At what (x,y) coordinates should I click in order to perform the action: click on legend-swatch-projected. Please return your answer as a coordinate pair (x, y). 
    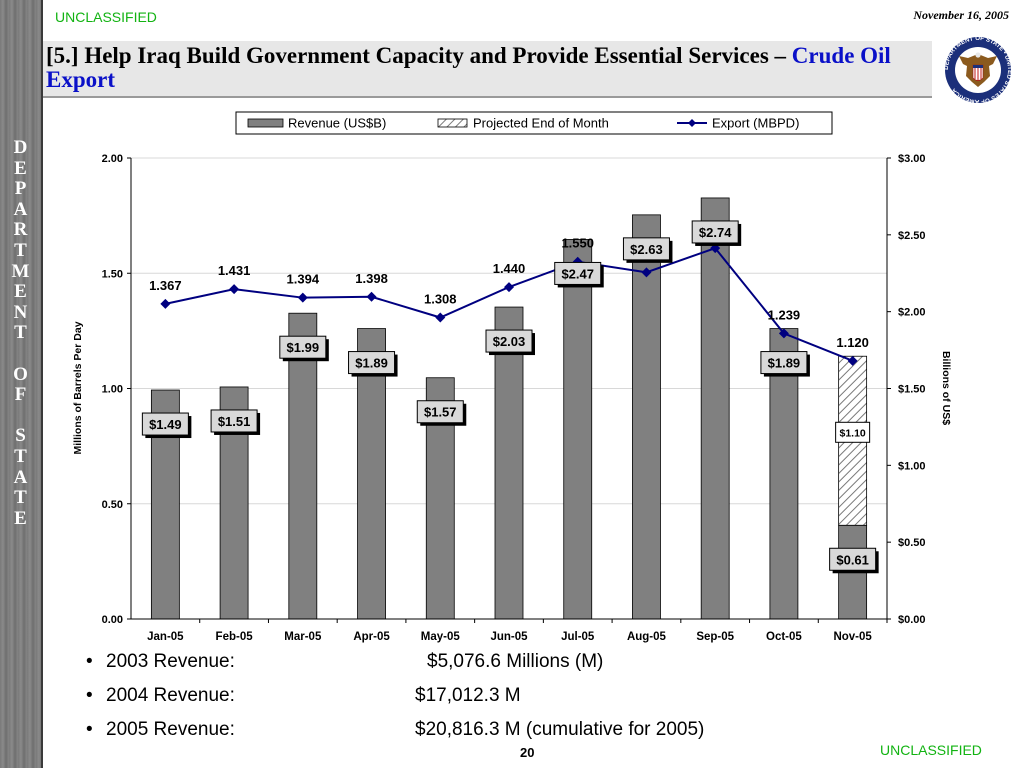
    Looking at the image, I should click on (452, 123).